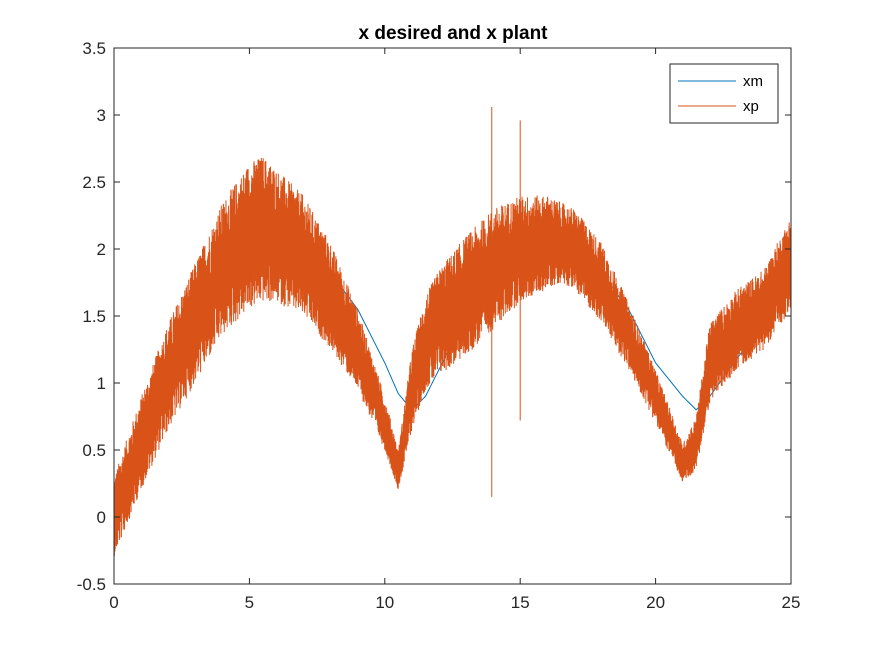 The height and width of the screenshot is (661, 875). What do you see at coordinates (101, 115) in the screenshot?
I see `y-tick-label: 3` at bounding box center [101, 115].